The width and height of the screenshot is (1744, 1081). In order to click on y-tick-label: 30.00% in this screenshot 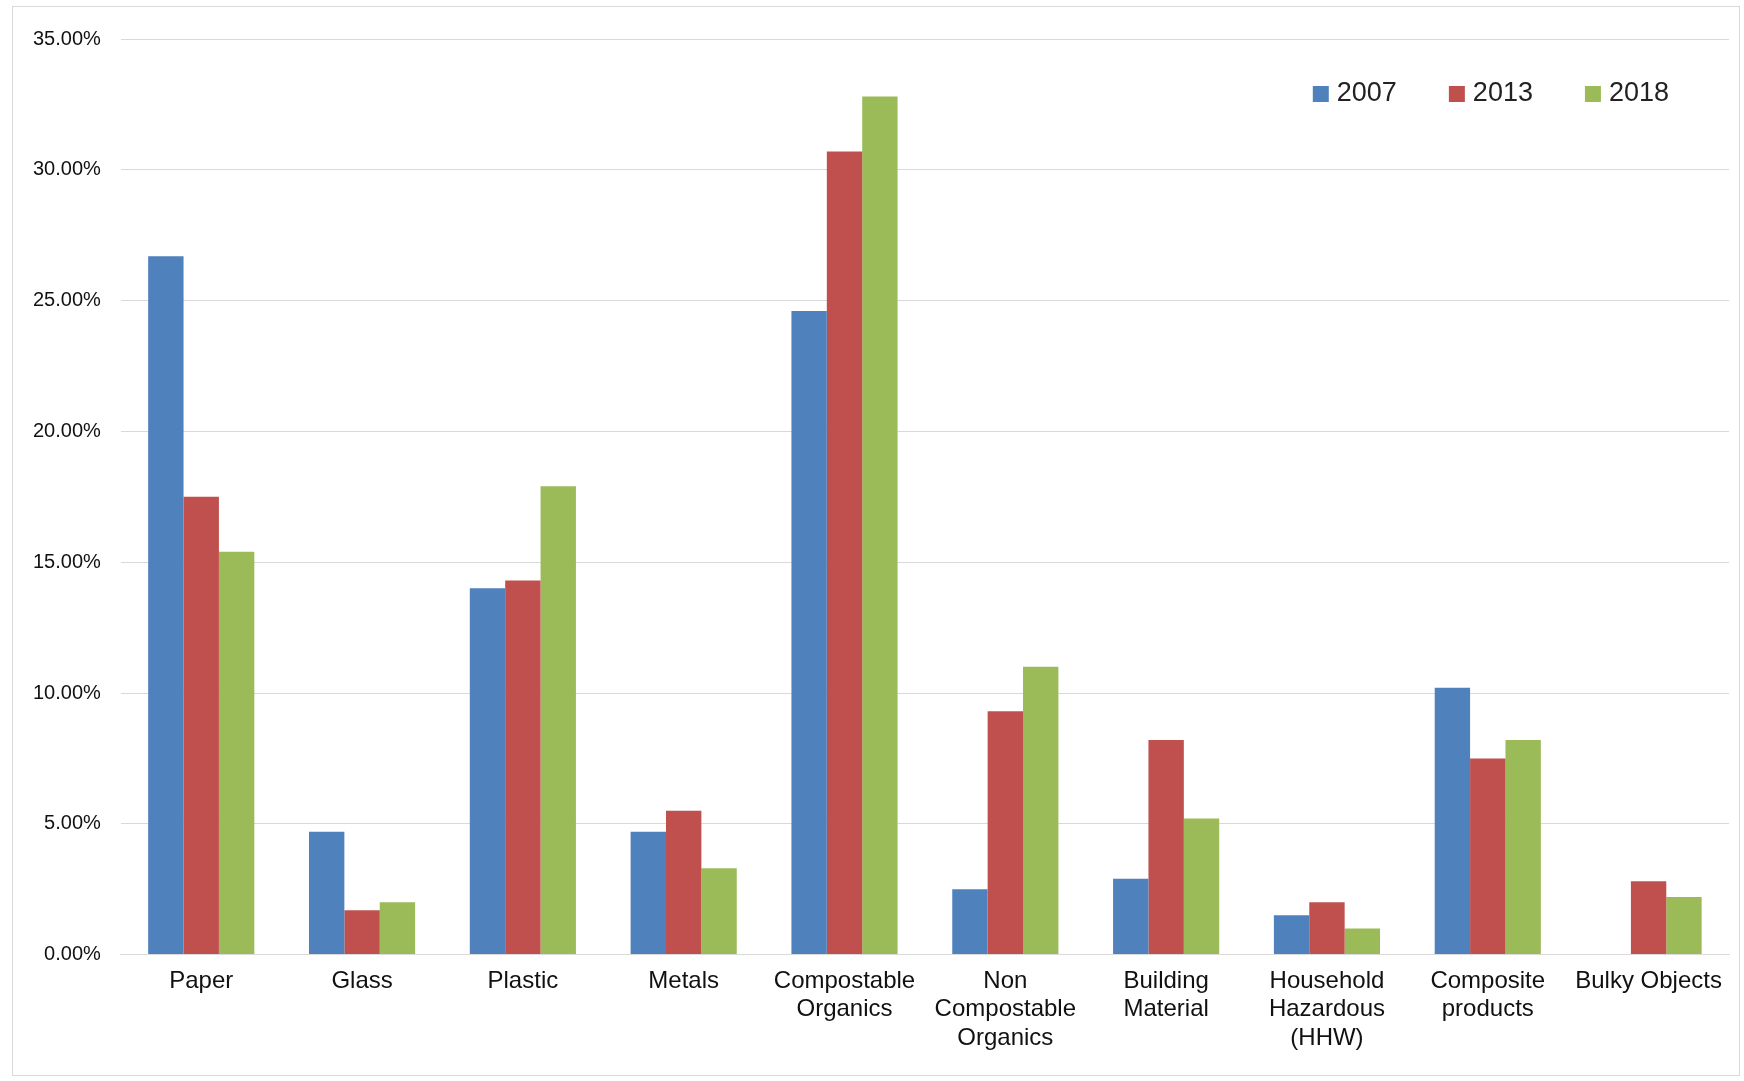, I will do `click(67, 168)`.